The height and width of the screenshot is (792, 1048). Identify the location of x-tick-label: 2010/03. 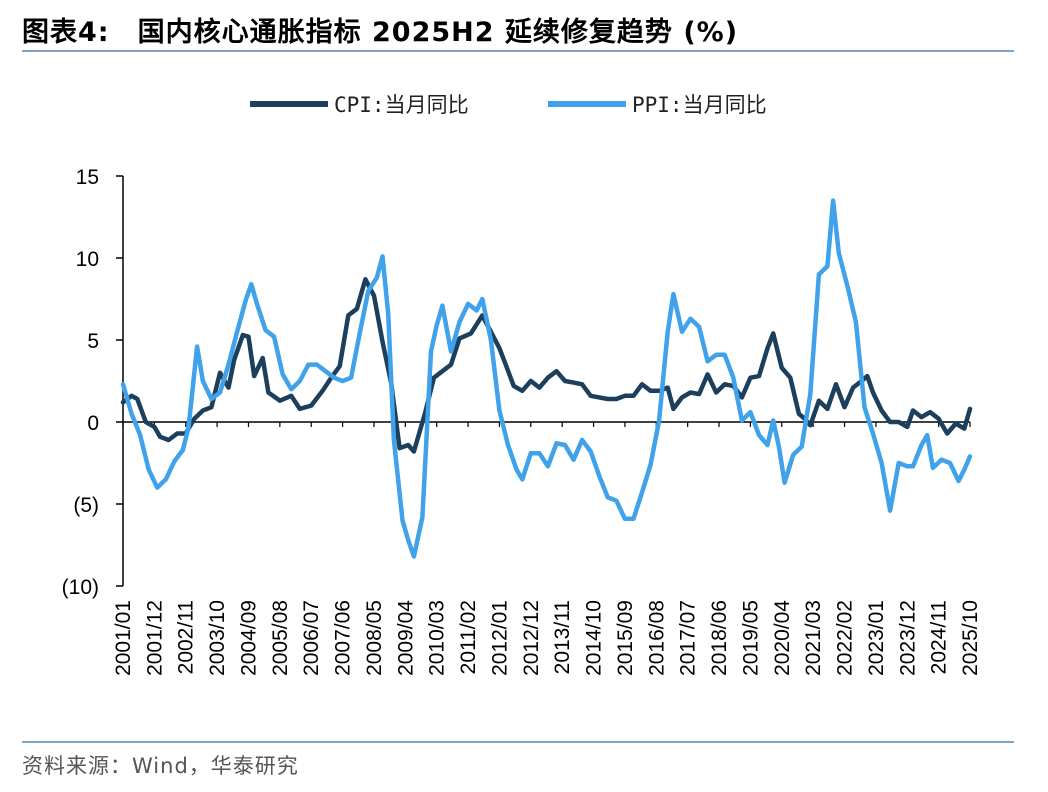
(437, 638).